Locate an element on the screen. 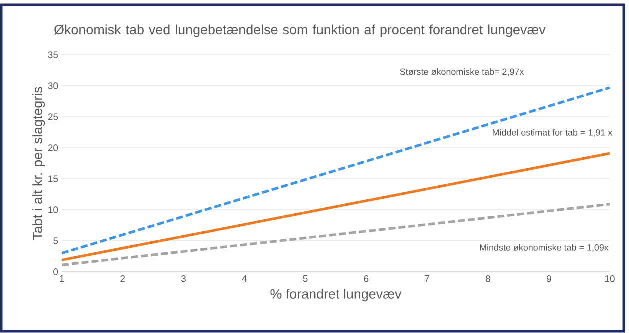 This screenshot has height=333, width=629. chart-title: Økonomisk tab ved lungebetændelse som funktion af procent forandret lungevæv is located at coordinates (300, 31).